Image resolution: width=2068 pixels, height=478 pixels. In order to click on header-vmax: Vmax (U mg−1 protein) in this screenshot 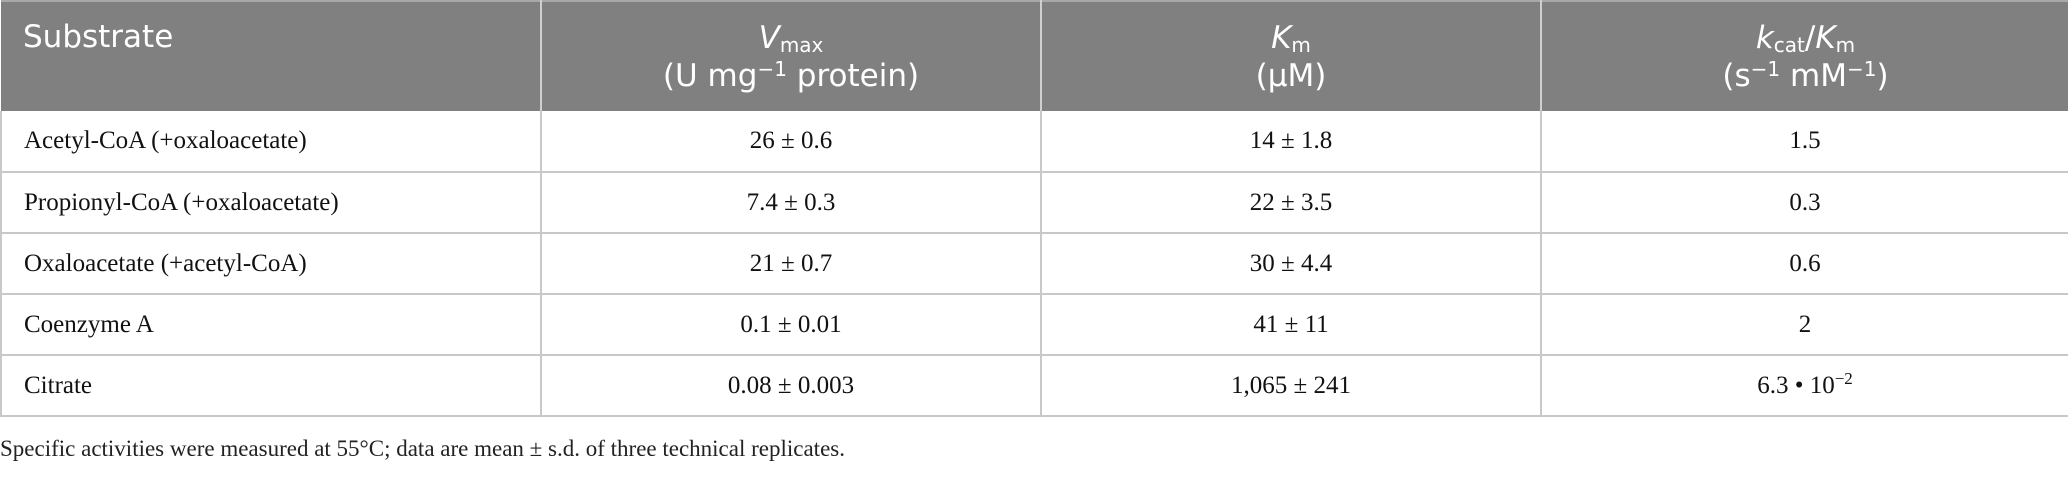, I will do `click(791, 55)`.